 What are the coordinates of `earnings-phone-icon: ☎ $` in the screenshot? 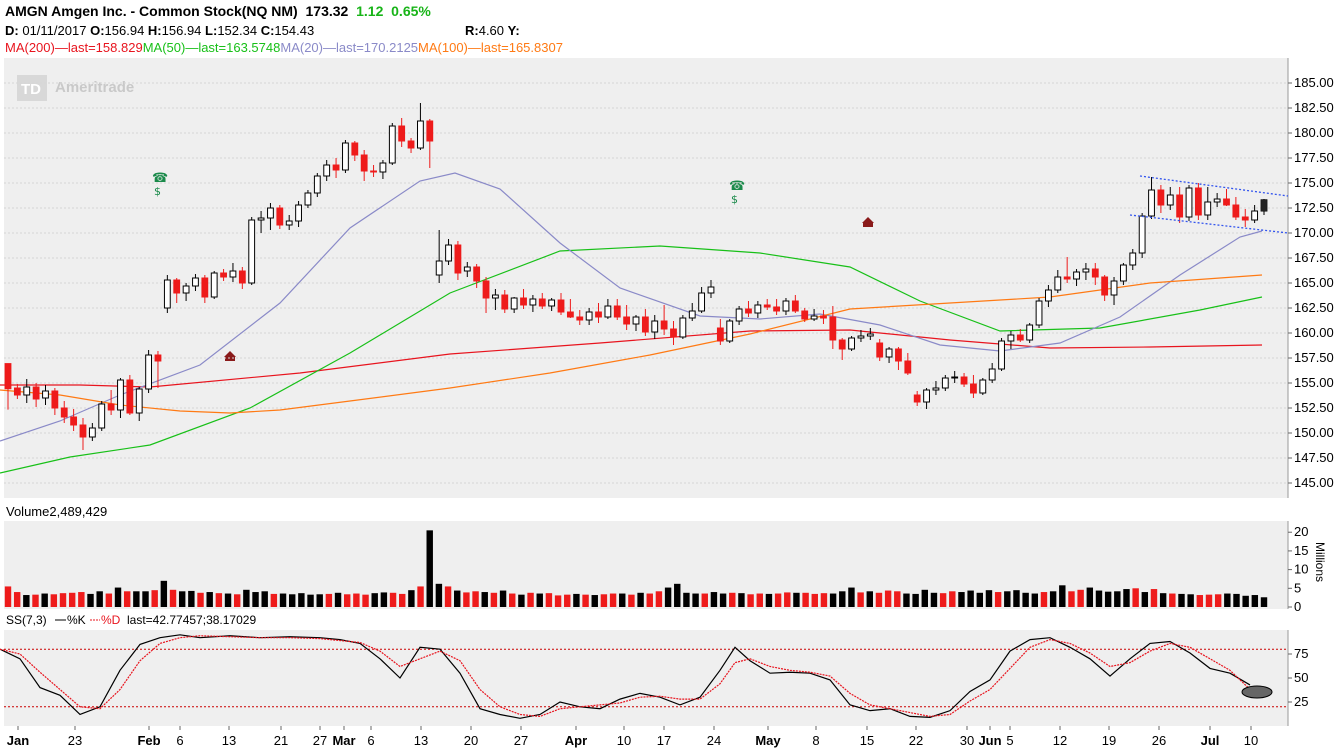 It's located at (160, 184).